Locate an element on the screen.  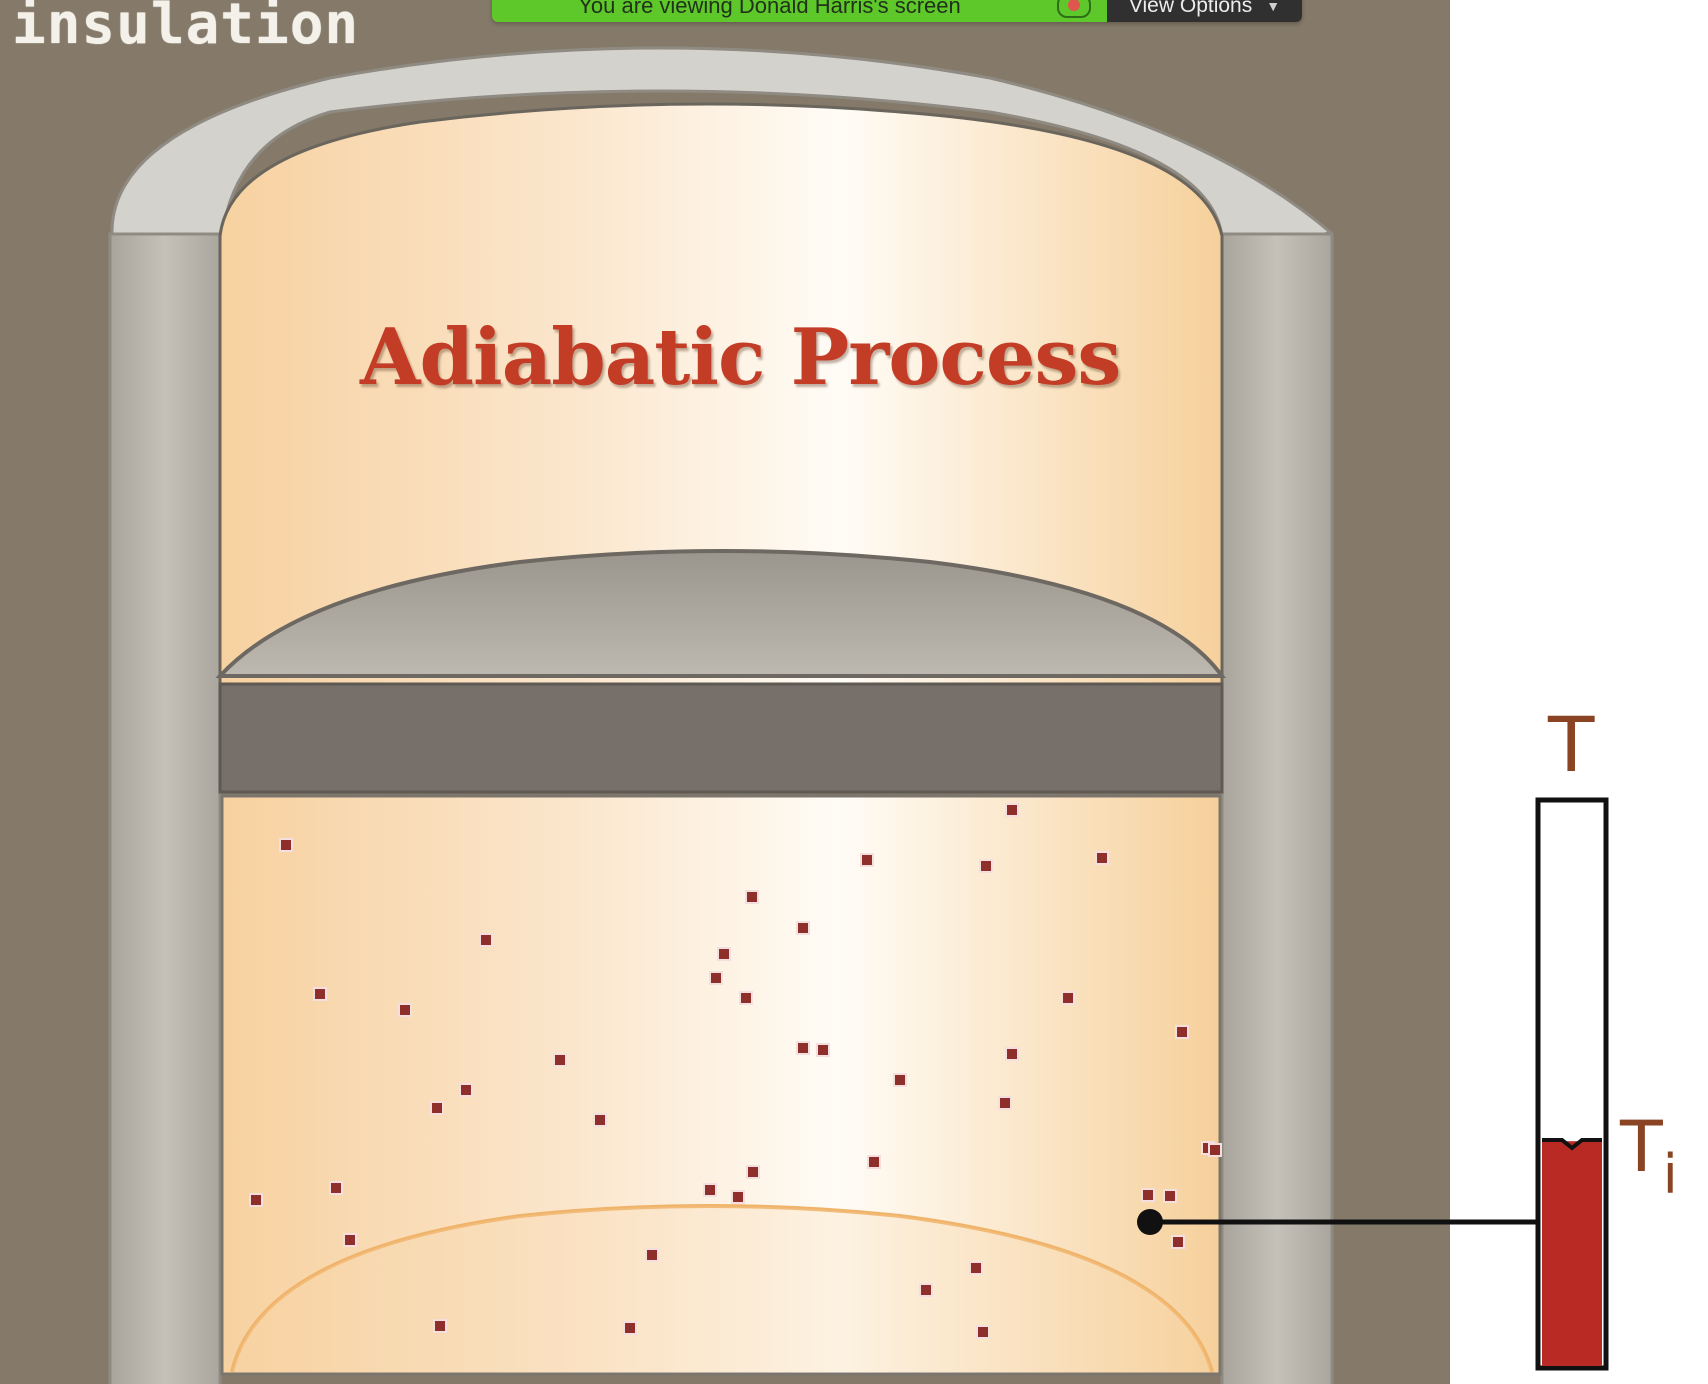
thermometer-fill is located at coordinates (1572, 1253).